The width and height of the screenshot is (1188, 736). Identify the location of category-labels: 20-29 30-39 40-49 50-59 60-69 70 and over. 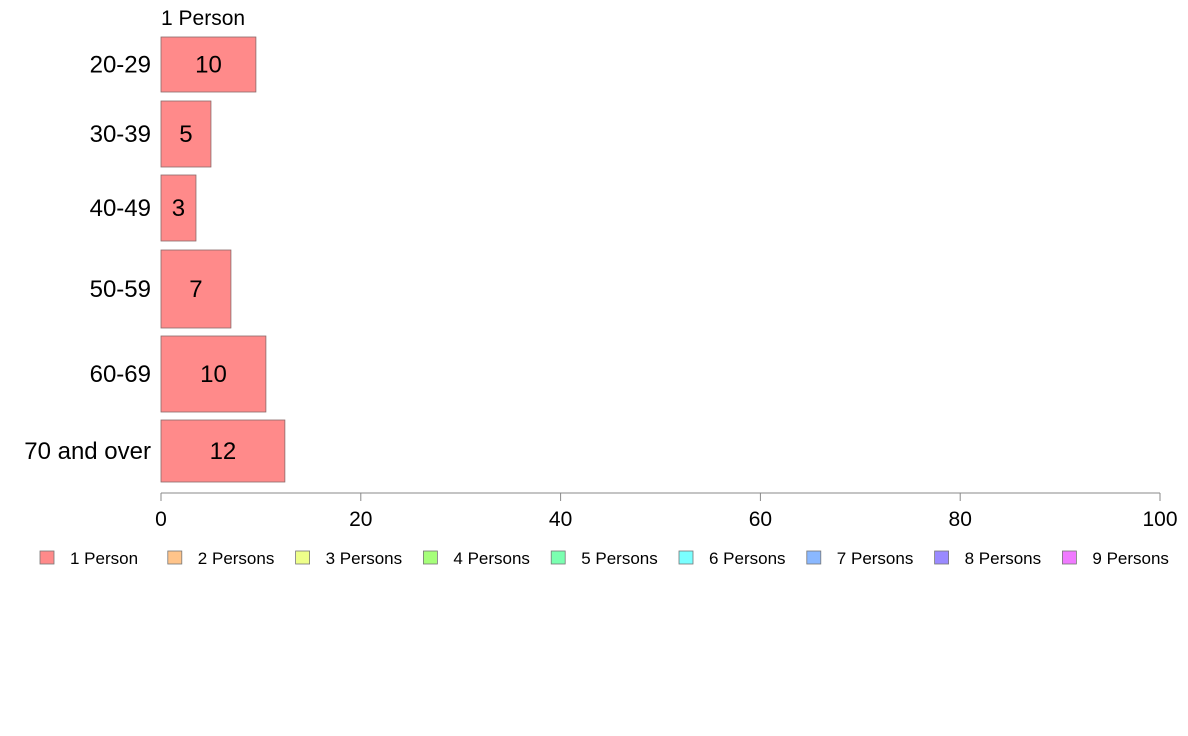
(87, 259).